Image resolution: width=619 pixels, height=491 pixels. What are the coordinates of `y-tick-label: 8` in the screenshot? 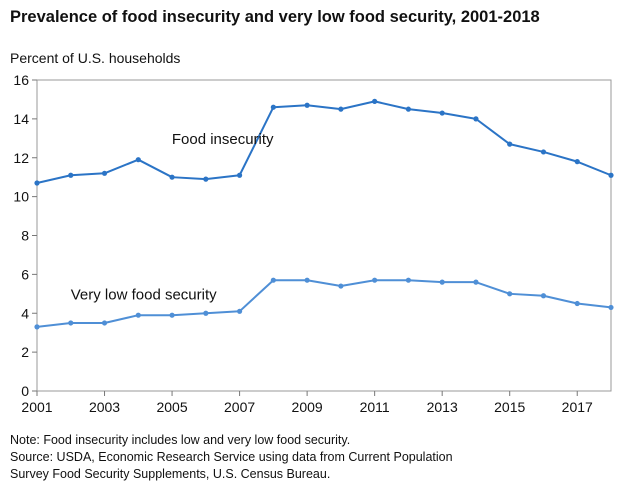 It's located at (25, 236).